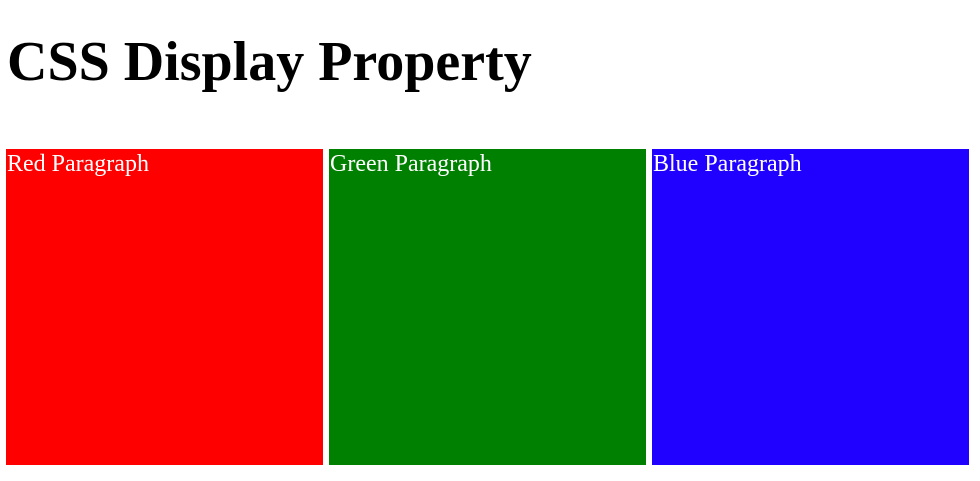 This screenshot has height=481, width=980. What do you see at coordinates (727, 164) in the screenshot?
I see `blue-paragraph-text: Blue Paragraph` at bounding box center [727, 164].